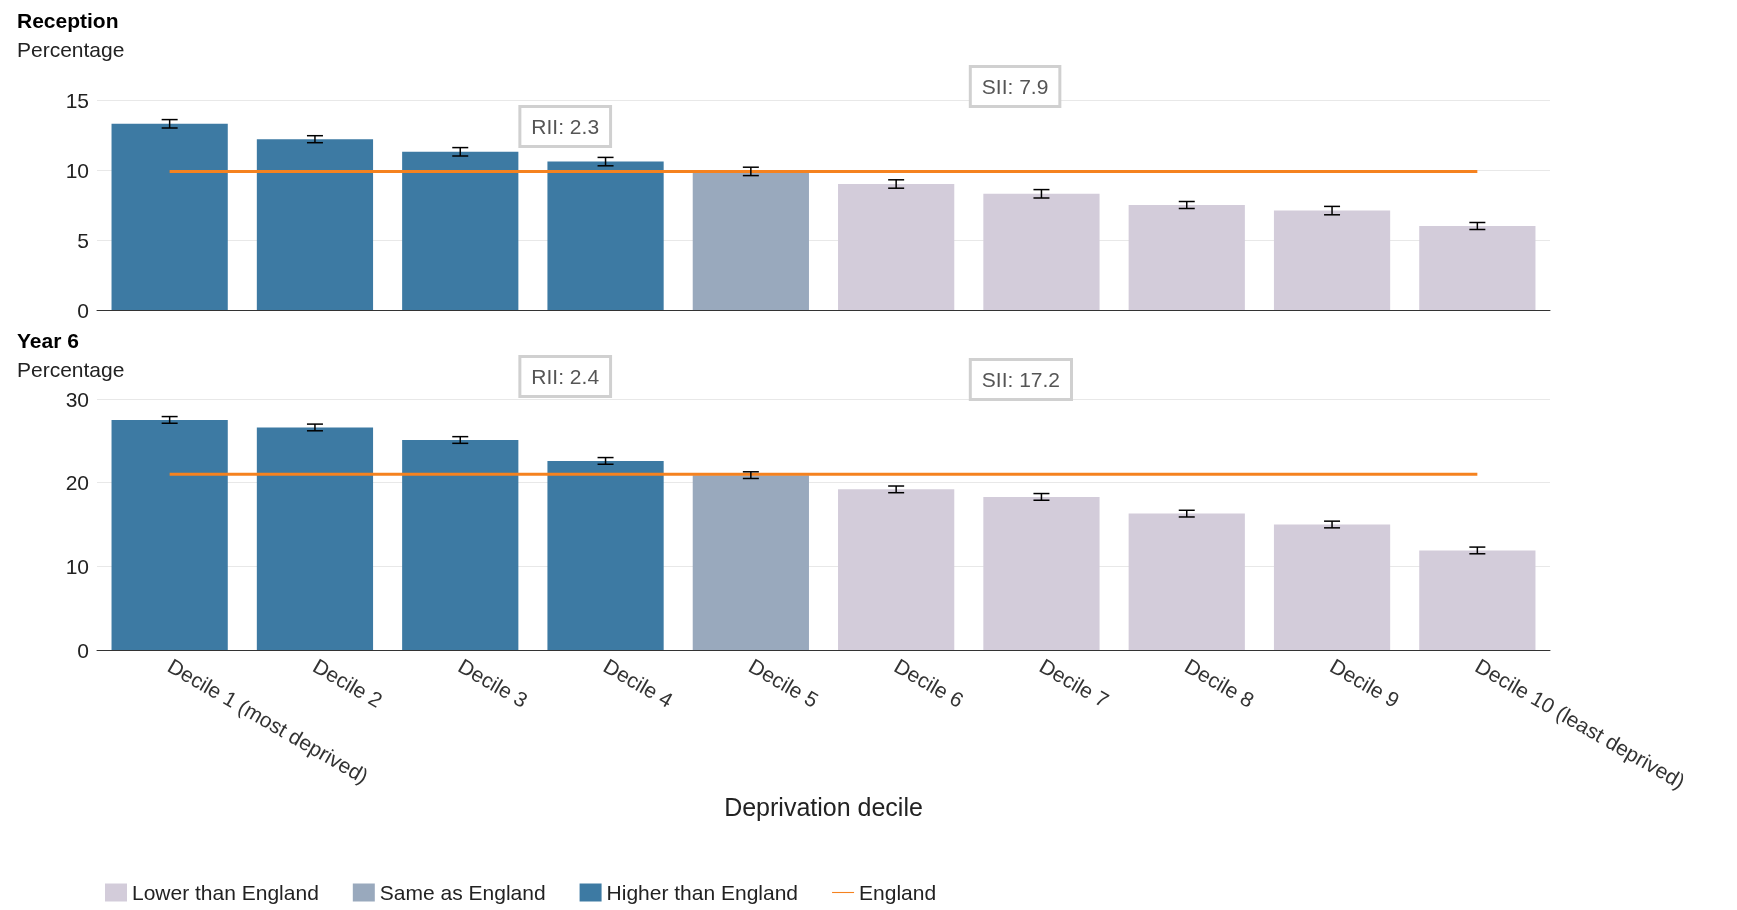  What do you see at coordinates (77, 483) in the screenshot?
I see `y-tick-label: 20` at bounding box center [77, 483].